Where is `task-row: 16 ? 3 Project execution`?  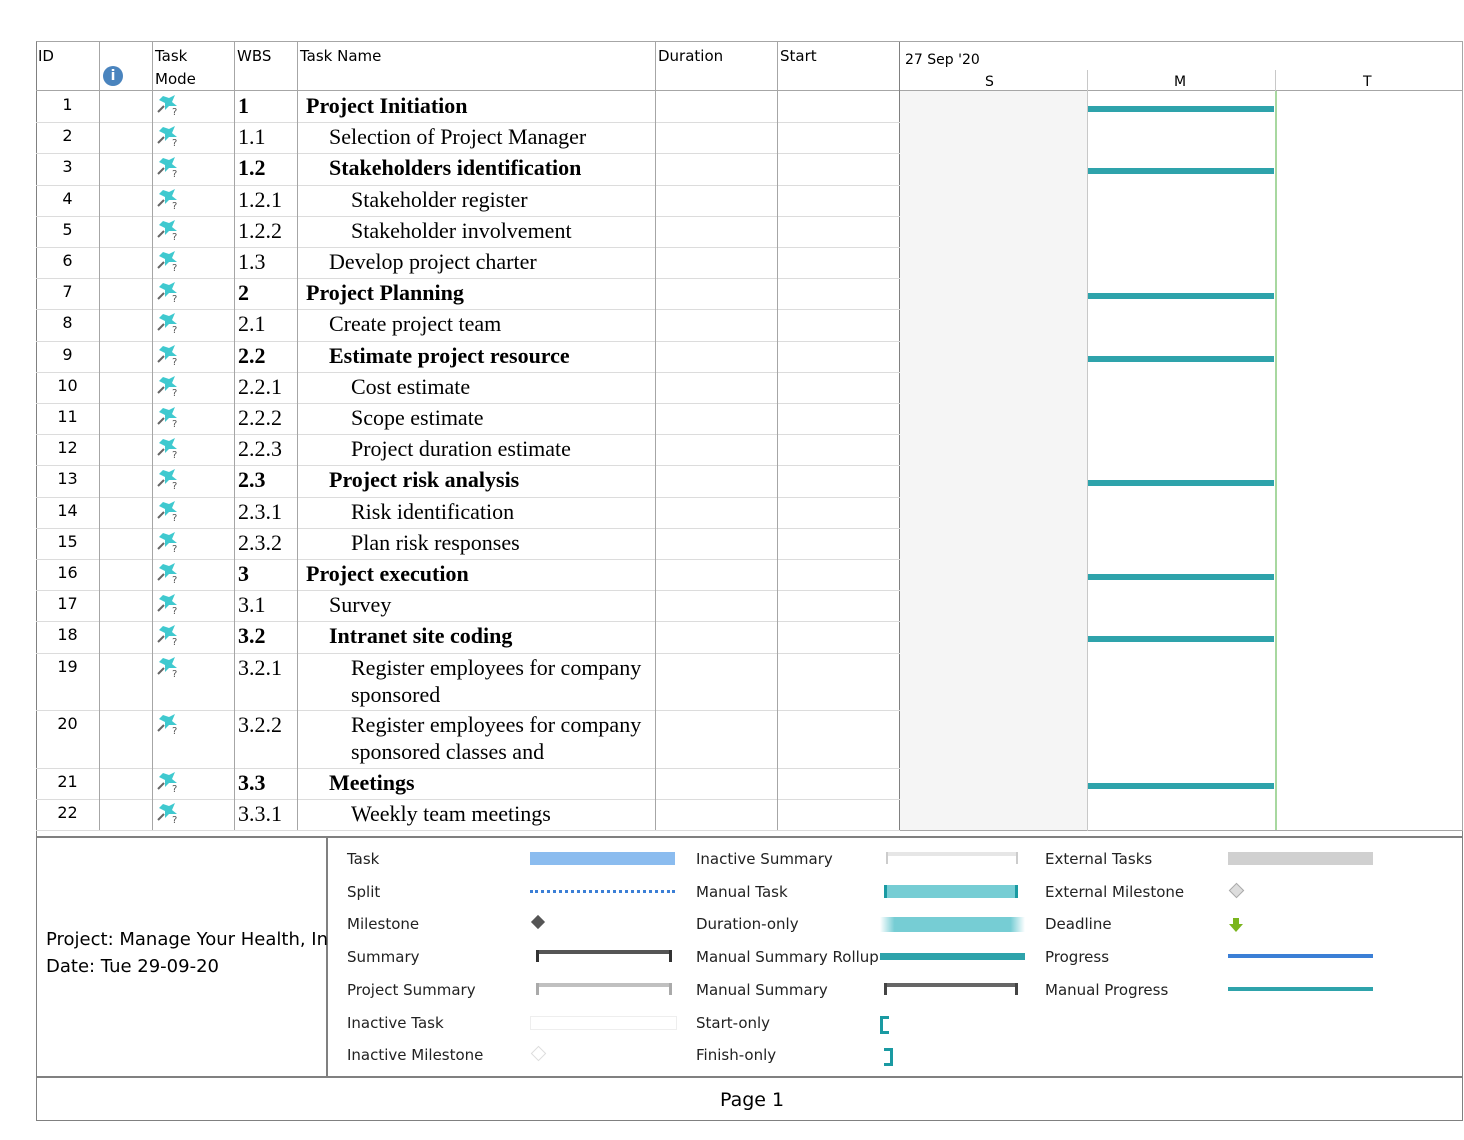 task-row: 16 ? 3 Project execution is located at coordinates (468, 575).